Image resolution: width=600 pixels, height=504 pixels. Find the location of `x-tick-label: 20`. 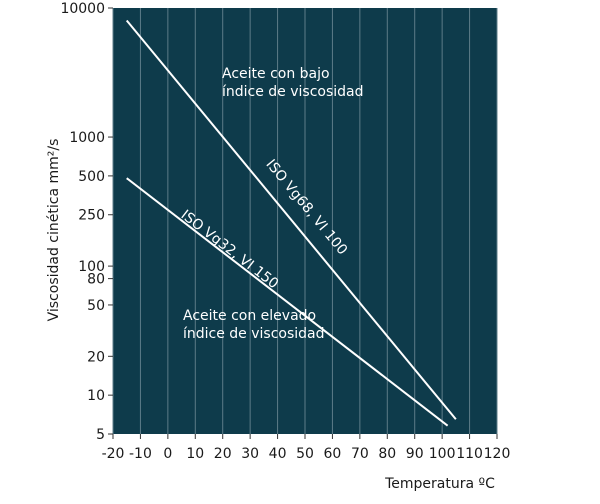

x-tick-label: 20 is located at coordinates (223, 454).